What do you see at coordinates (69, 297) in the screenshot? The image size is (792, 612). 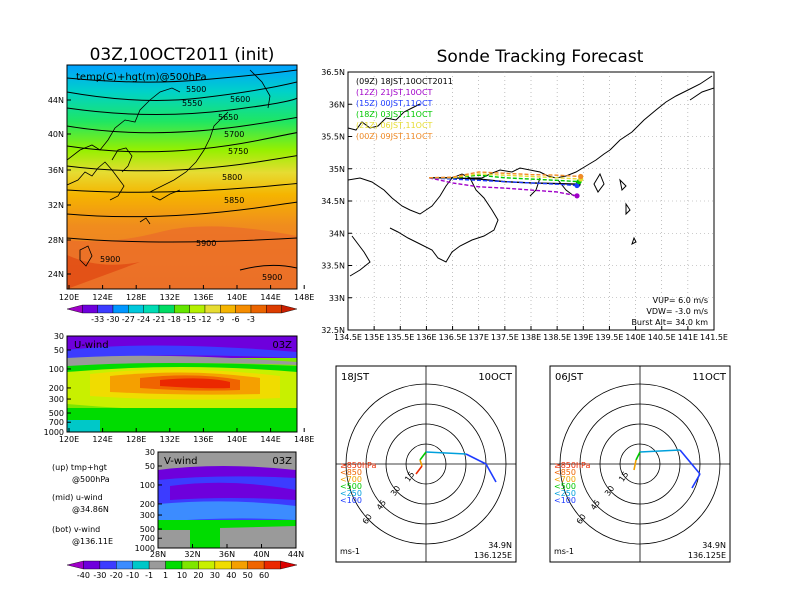 I see `map-lon-tick-label: 120E` at bounding box center [69, 297].